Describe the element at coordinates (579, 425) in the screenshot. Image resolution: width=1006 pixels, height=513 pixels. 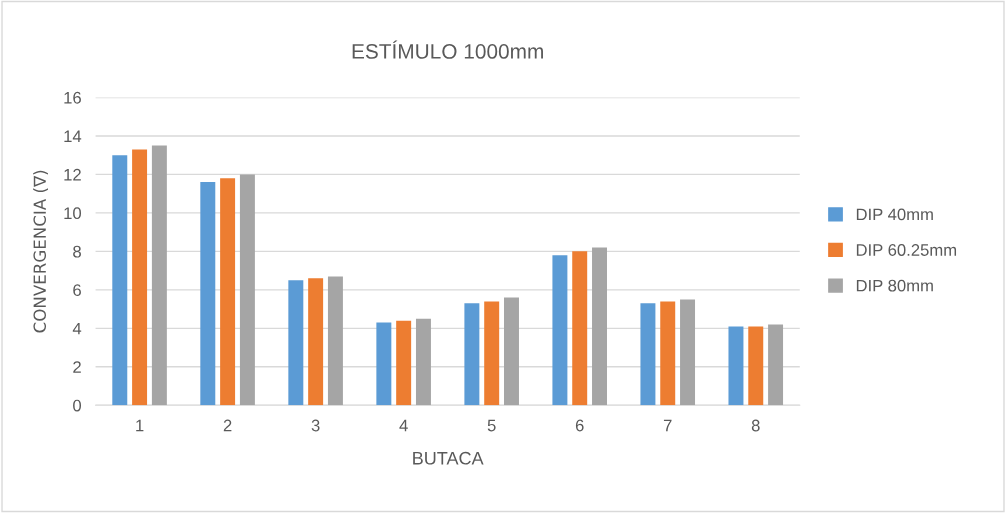
I see `x-tick-label: 6` at that location.